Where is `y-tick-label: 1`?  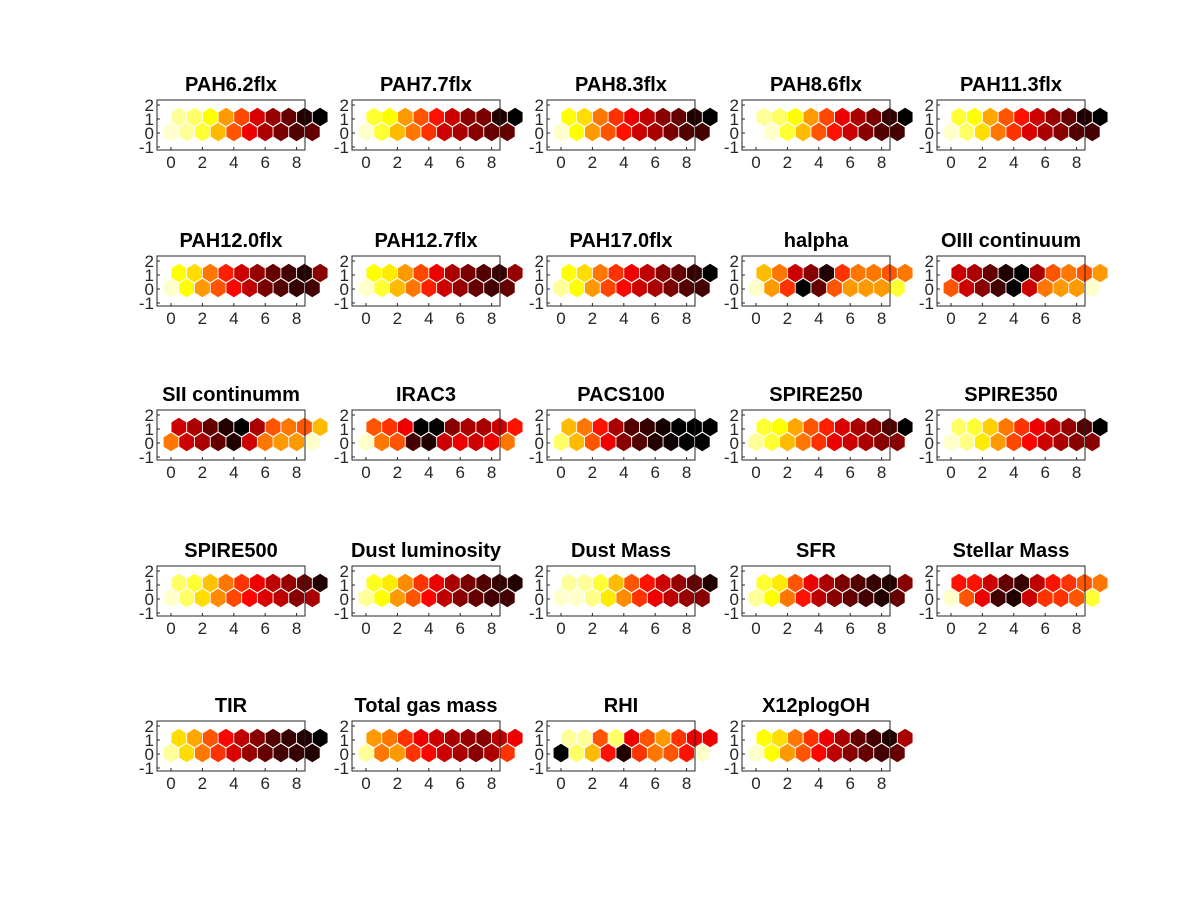 y-tick-label: 1 is located at coordinates (149, 119).